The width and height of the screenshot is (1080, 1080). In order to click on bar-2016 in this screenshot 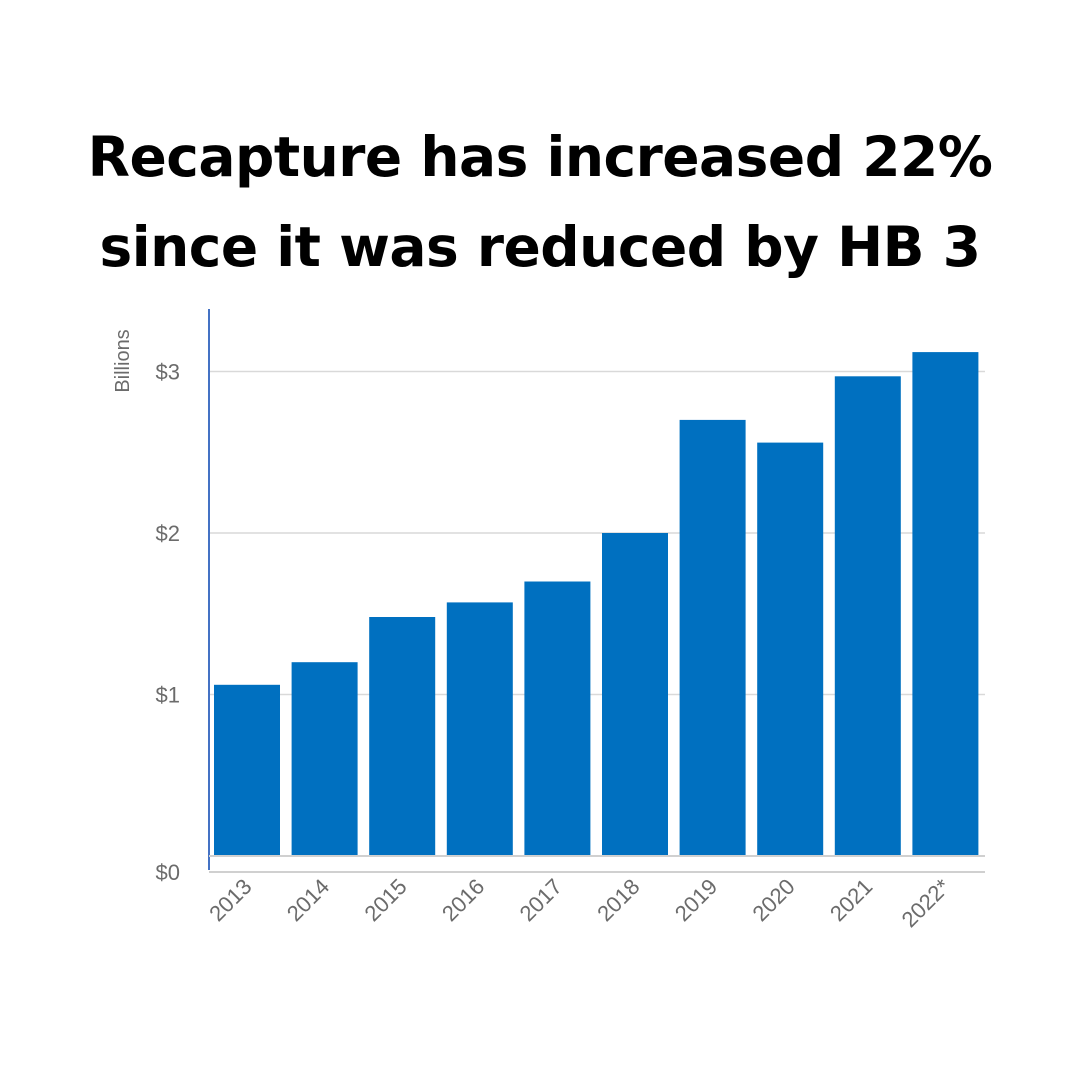, I will do `click(479, 729)`.